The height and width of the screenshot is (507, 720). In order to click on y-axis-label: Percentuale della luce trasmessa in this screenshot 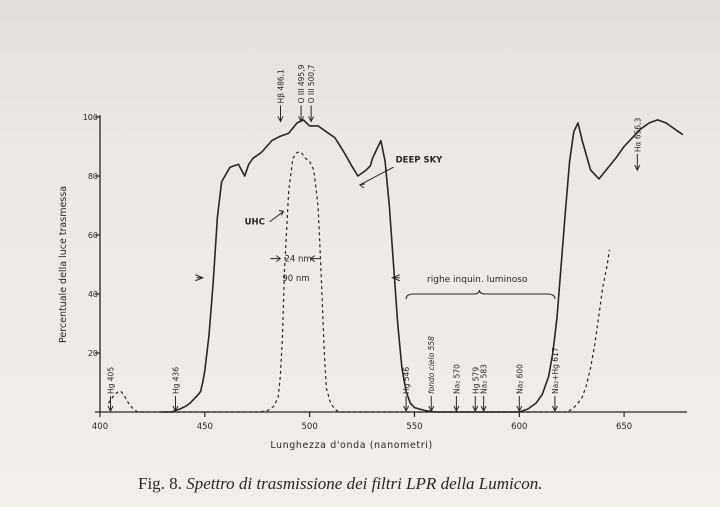, I will do `click(63, 264)`.